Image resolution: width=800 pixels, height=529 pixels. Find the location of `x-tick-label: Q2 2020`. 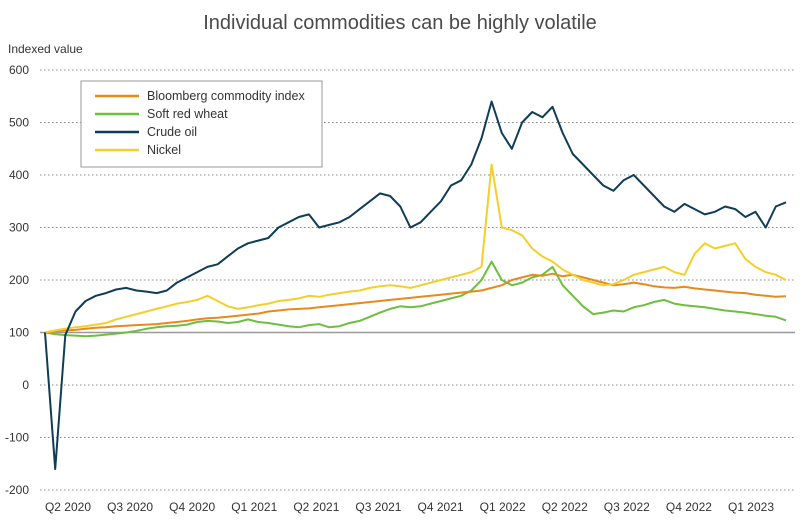

x-tick-label: Q2 2020 is located at coordinates (68, 507).